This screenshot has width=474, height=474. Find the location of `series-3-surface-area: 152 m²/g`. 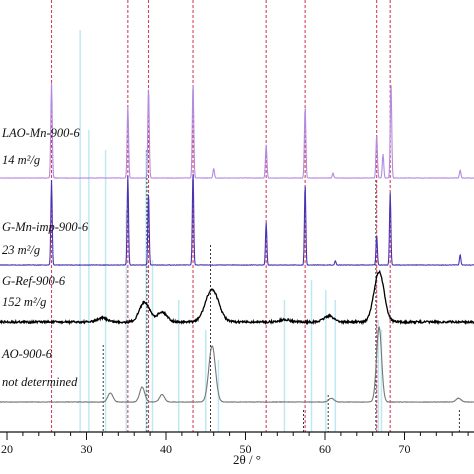

series-3-surface-area: 152 m²/g is located at coordinates (24, 302).